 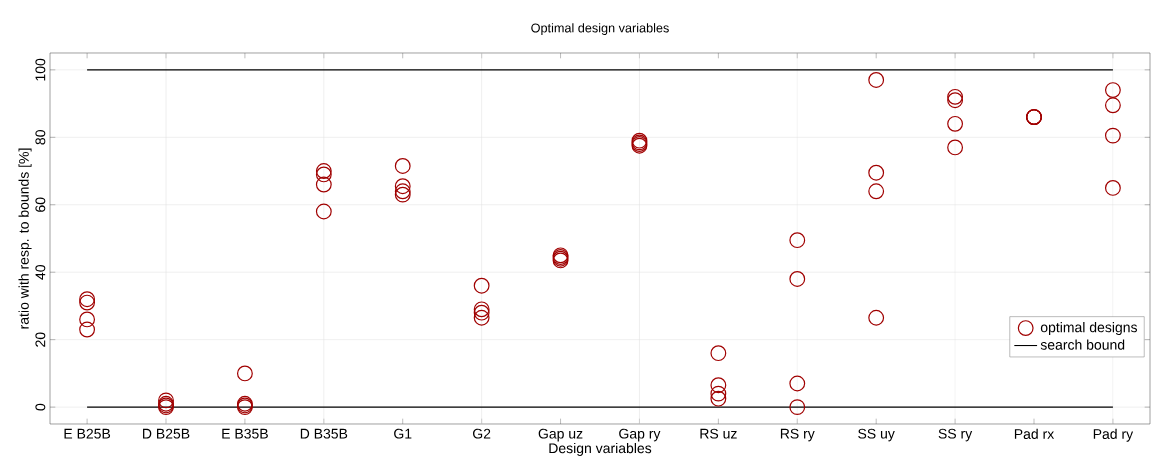 I want to click on x-tick-label: G2, so click(x=482, y=433).